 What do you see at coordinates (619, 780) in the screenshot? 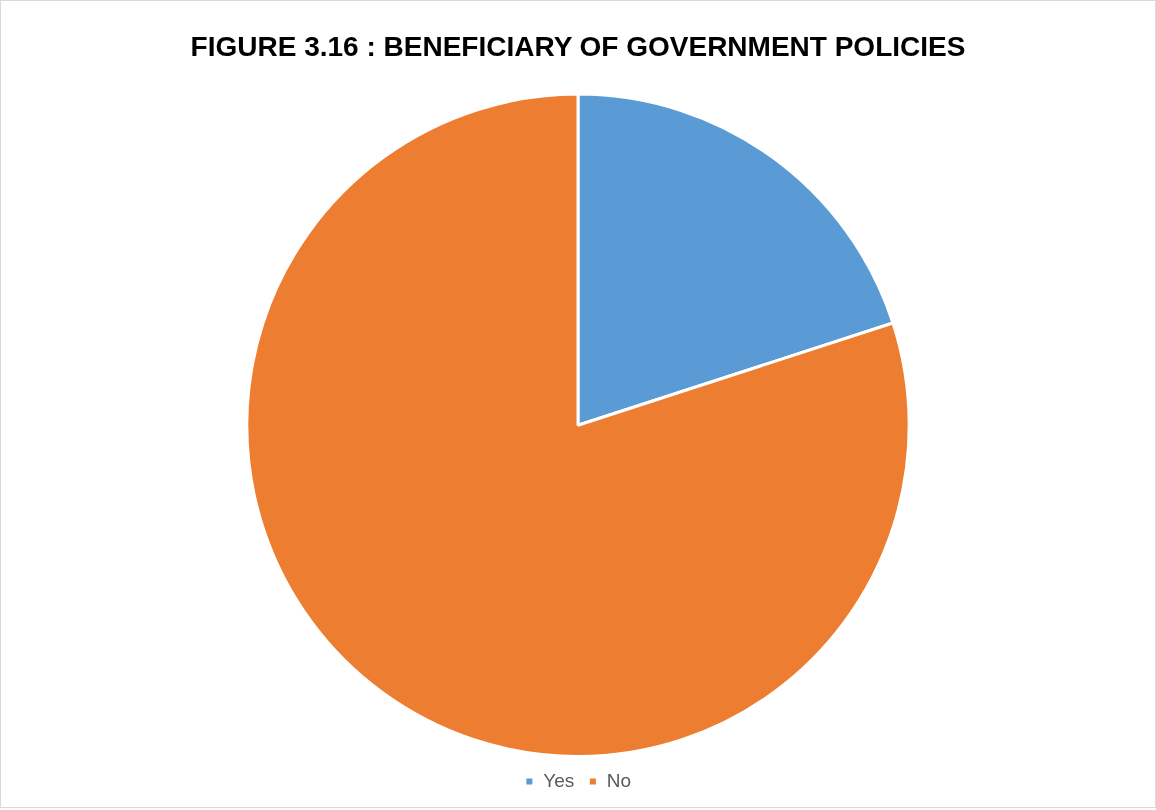
I see `legend-label: No` at bounding box center [619, 780].